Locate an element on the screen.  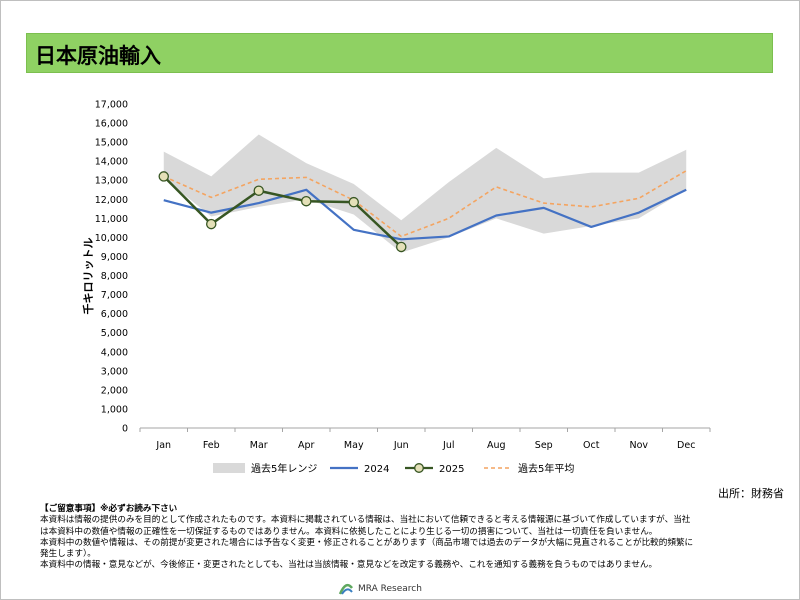
y-tick-label: 16,000 is located at coordinates (111, 124).